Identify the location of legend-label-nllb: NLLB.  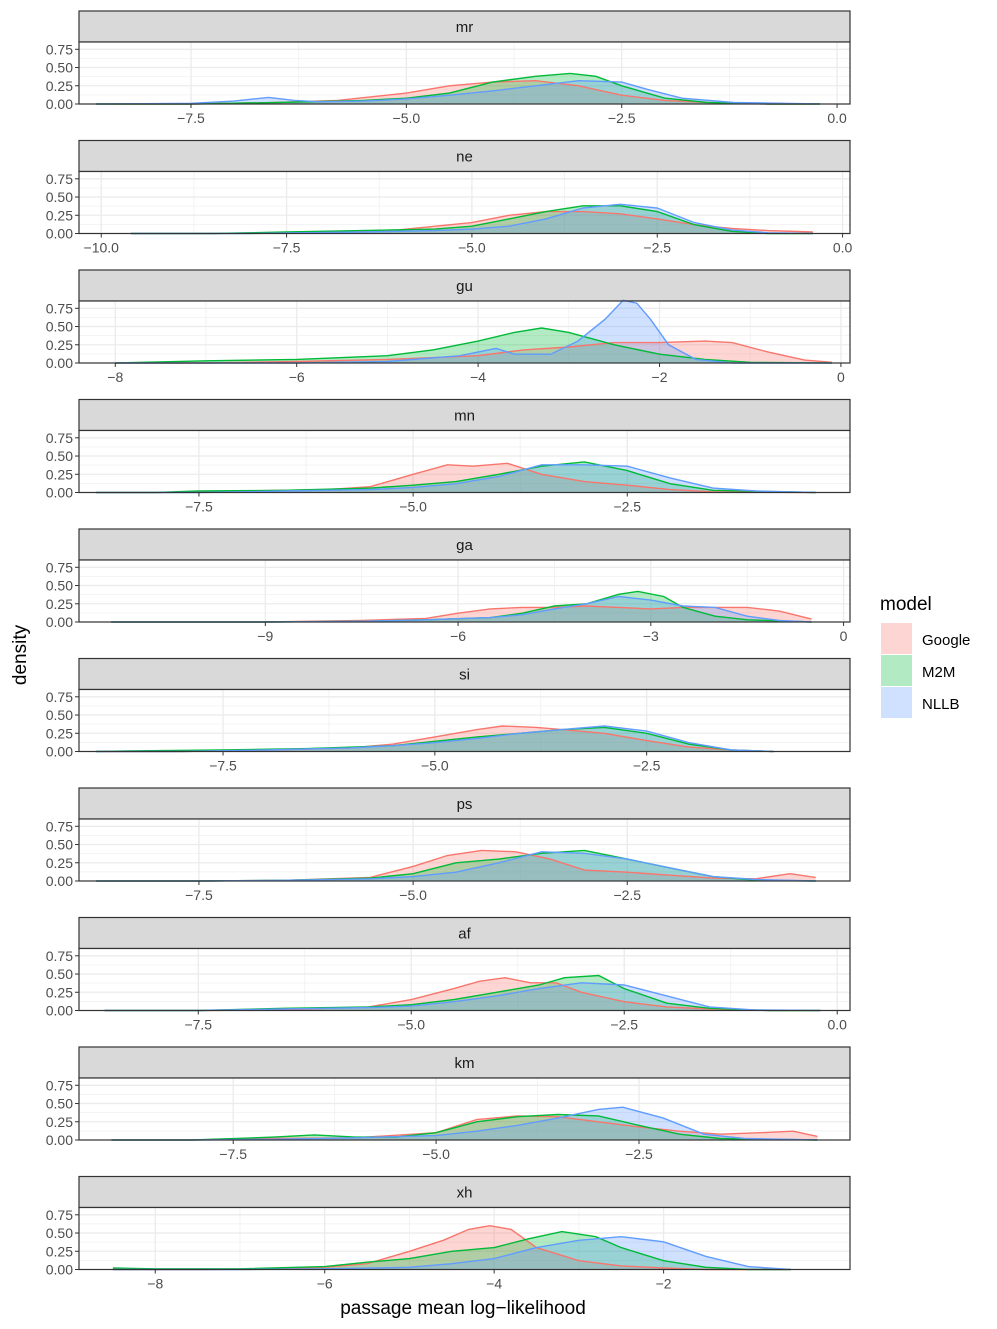
(941, 704).